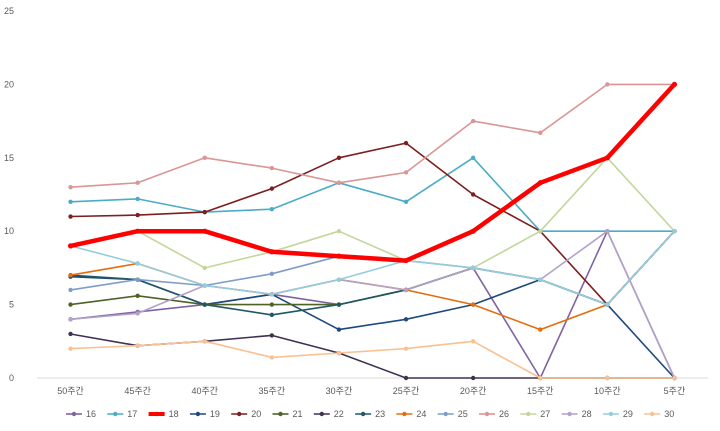 This screenshot has height=431, width=720. I want to click on x-axis-ticks: 50주간 45주간 40주간 35주간 30주간 25주간 20주간 15주간 10주간 5주간, so click(371, 391).